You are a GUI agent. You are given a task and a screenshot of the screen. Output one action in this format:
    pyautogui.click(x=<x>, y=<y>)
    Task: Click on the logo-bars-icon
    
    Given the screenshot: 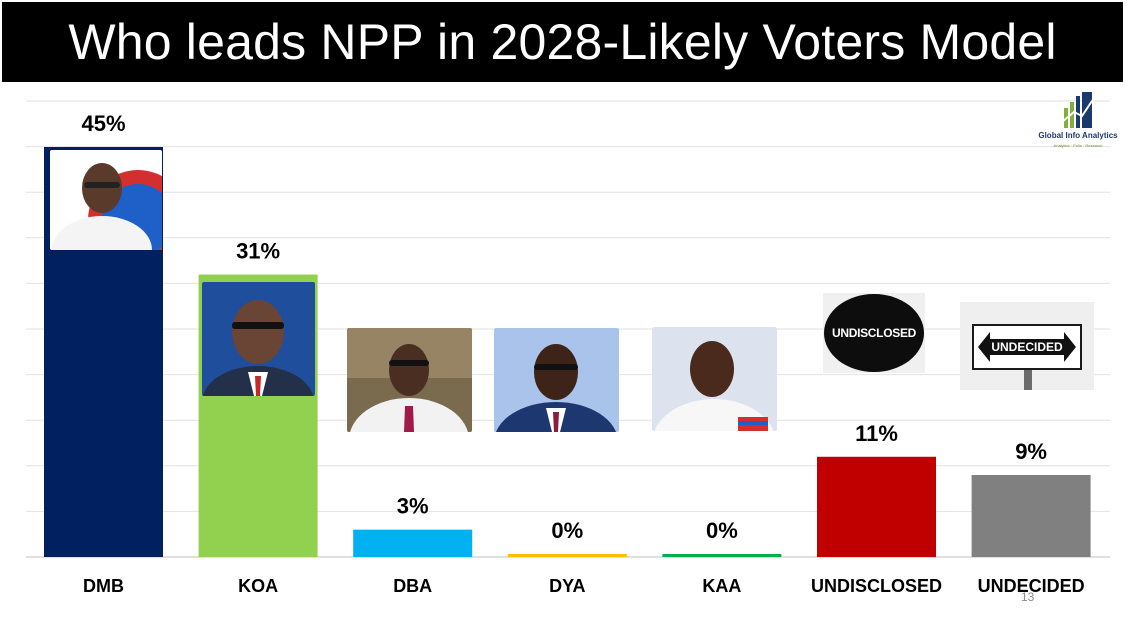 What is the action you would take?
    pyautogui.click(x=1078, y=110)
    